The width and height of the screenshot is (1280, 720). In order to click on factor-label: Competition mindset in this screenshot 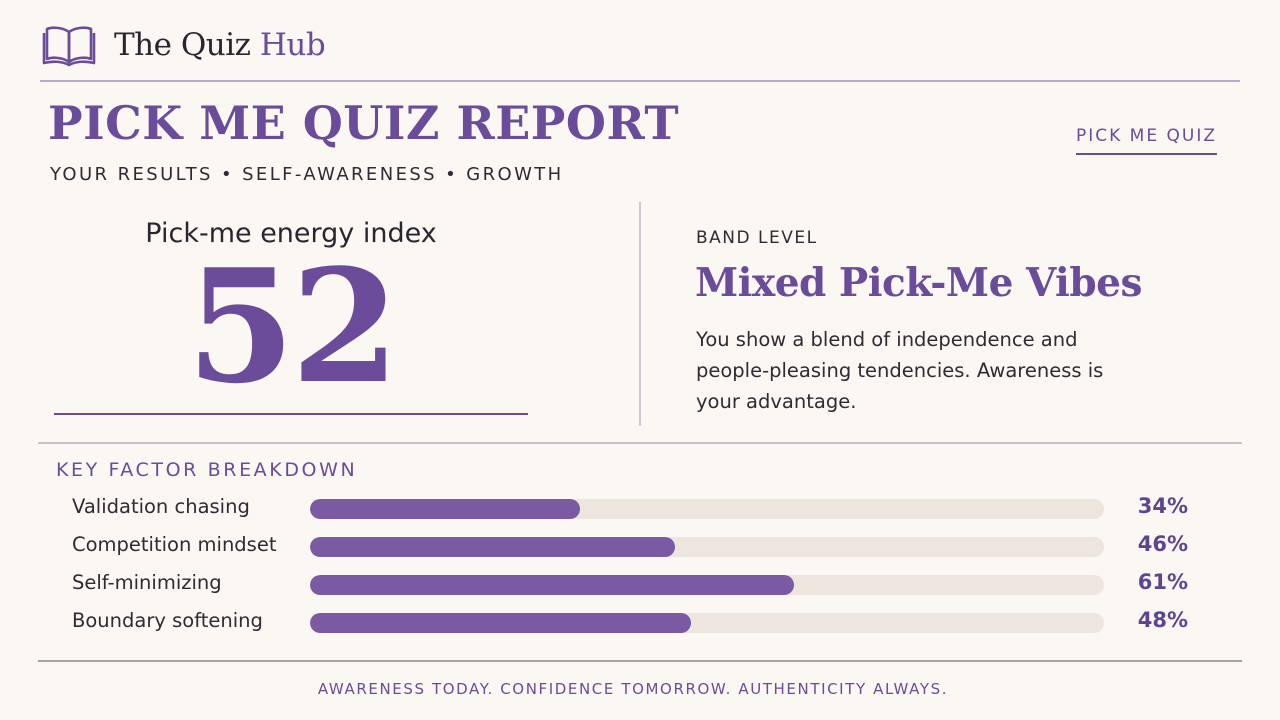, I will do `click(174, 544)`.